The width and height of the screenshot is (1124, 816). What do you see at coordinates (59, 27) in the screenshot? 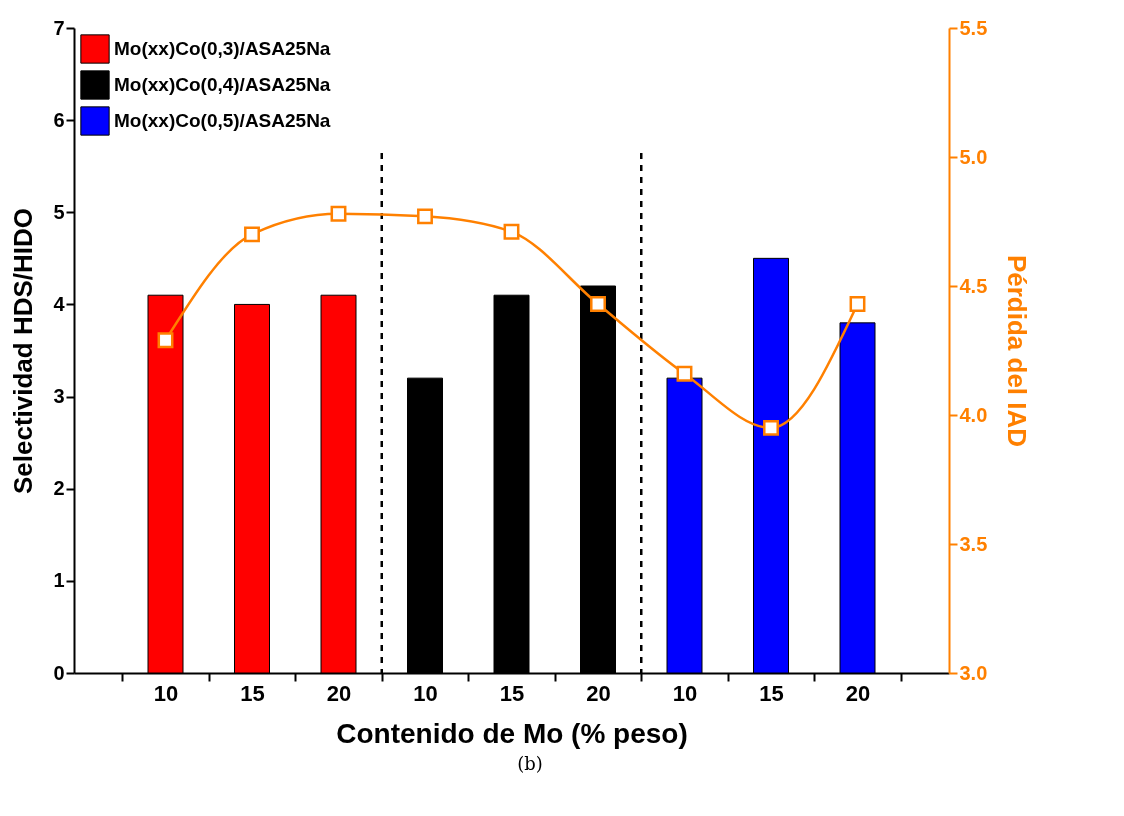
I see `y-tick-label: 7` at bounding box center [59, 27].